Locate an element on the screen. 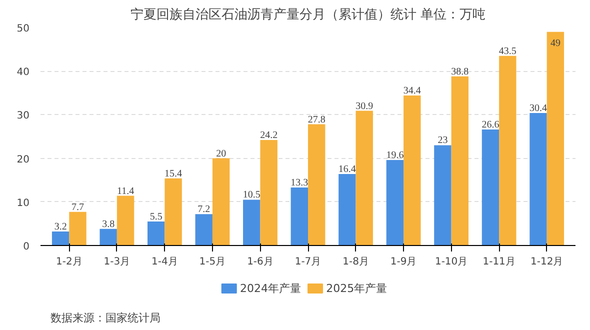 The height and width of the screenshot is (330, 590). data-label: 20 is located at coordinates (221, 154).